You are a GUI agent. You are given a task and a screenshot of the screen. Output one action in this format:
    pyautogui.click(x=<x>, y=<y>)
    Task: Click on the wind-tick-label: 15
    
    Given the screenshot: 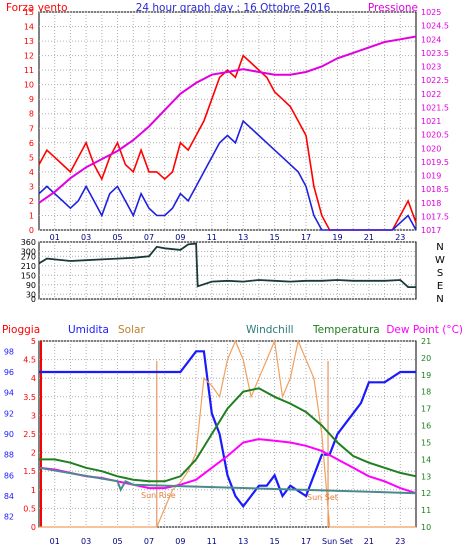 What is the action you would take?
    pyautogui.click(x=29, y=12)
    